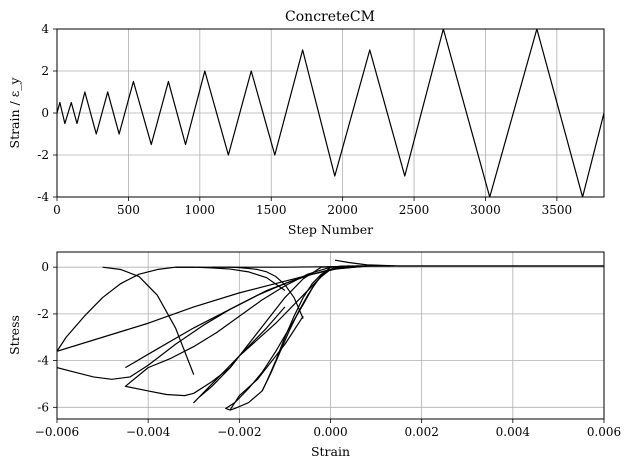 The height and width of the screenshot is (469, 630). Describe the element at coordinates (57, 432) in the screenshot. I see `p2-xtick-label: −0.006` at that location.